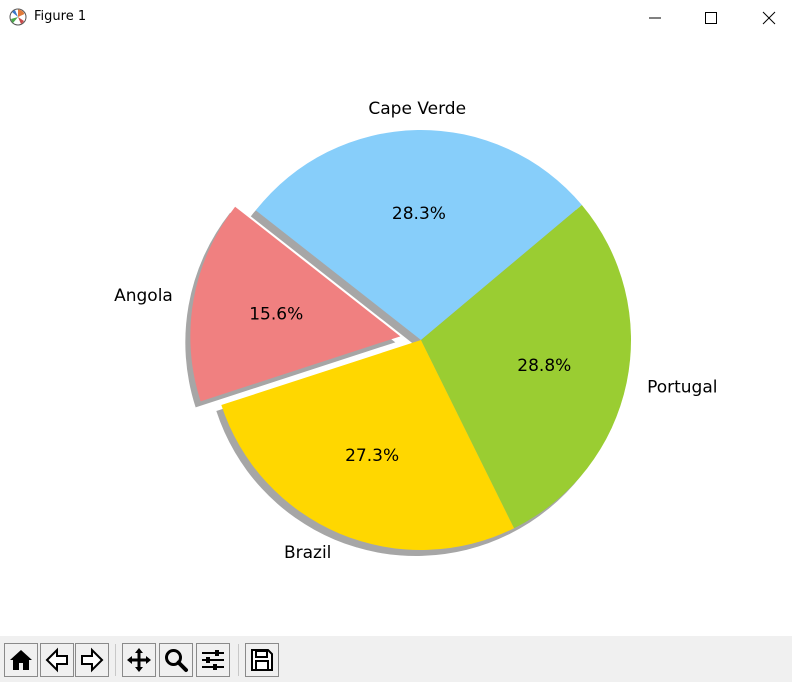  Describe the element at coordinates (544, 366) in the screenshot. I see `pie-percent-label: 28.8%` at that location.